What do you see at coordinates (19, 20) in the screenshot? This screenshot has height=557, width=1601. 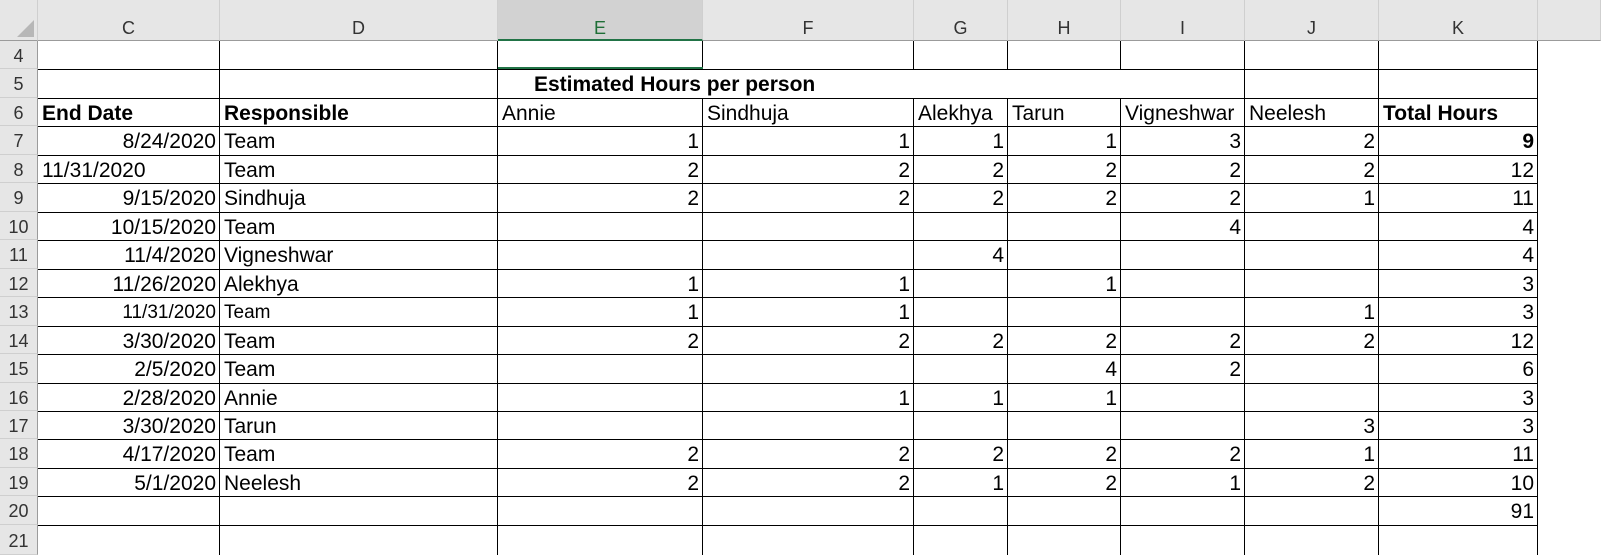 I see `select-all-corner` at bounding box center [19, 20].